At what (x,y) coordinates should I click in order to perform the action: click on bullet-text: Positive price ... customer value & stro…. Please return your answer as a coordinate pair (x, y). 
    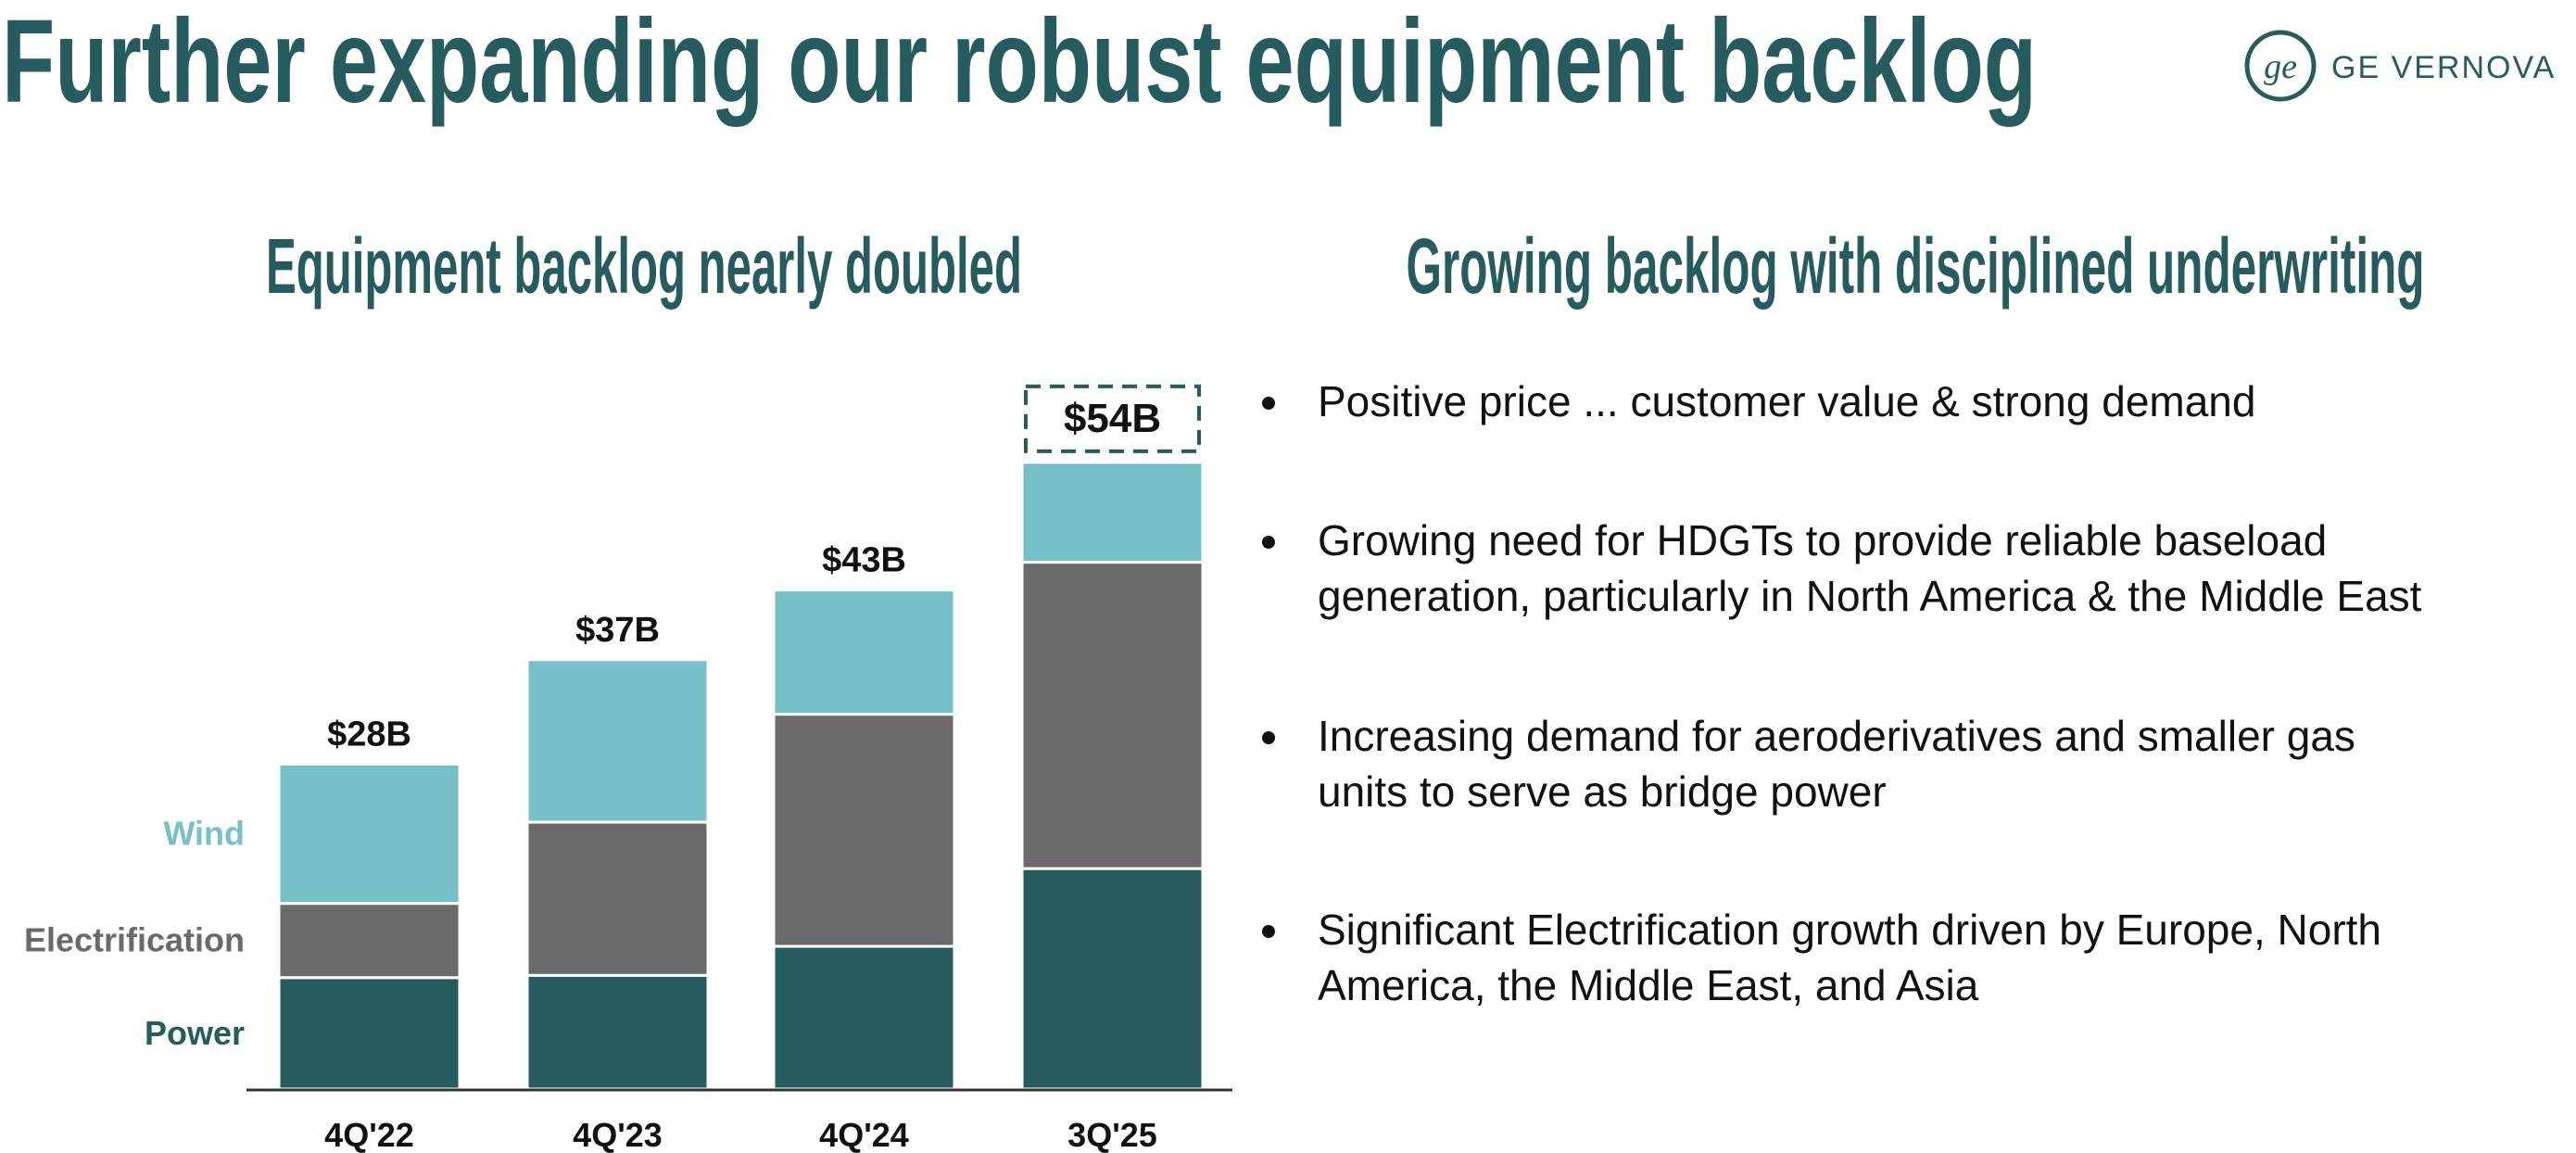
    Looking at the image, I should click on (1786, 401).